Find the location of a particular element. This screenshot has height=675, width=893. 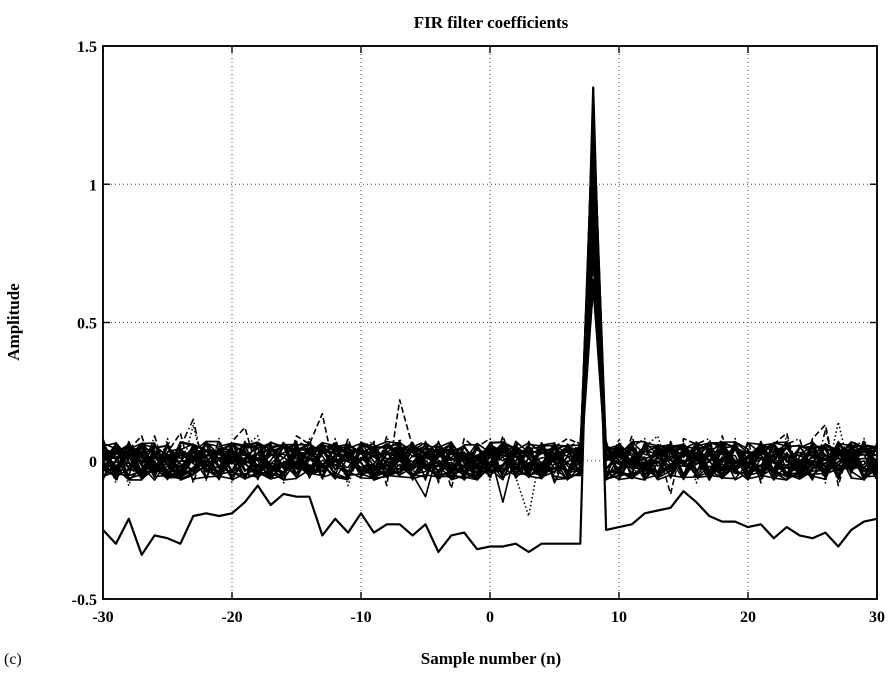

x-tick-labels: -30 -20 -10 0 10 20 30 is located at coordinates (488, 617).